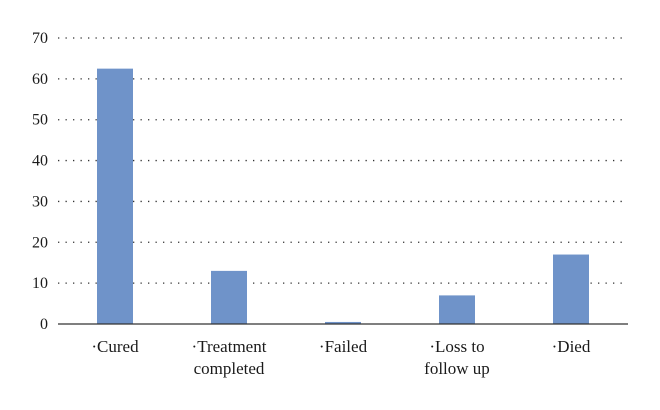  What do you see at coordinates (40, 161) in the screenshot?
I see `y-tick-label-40: 40` at bounding box center [40, 161].